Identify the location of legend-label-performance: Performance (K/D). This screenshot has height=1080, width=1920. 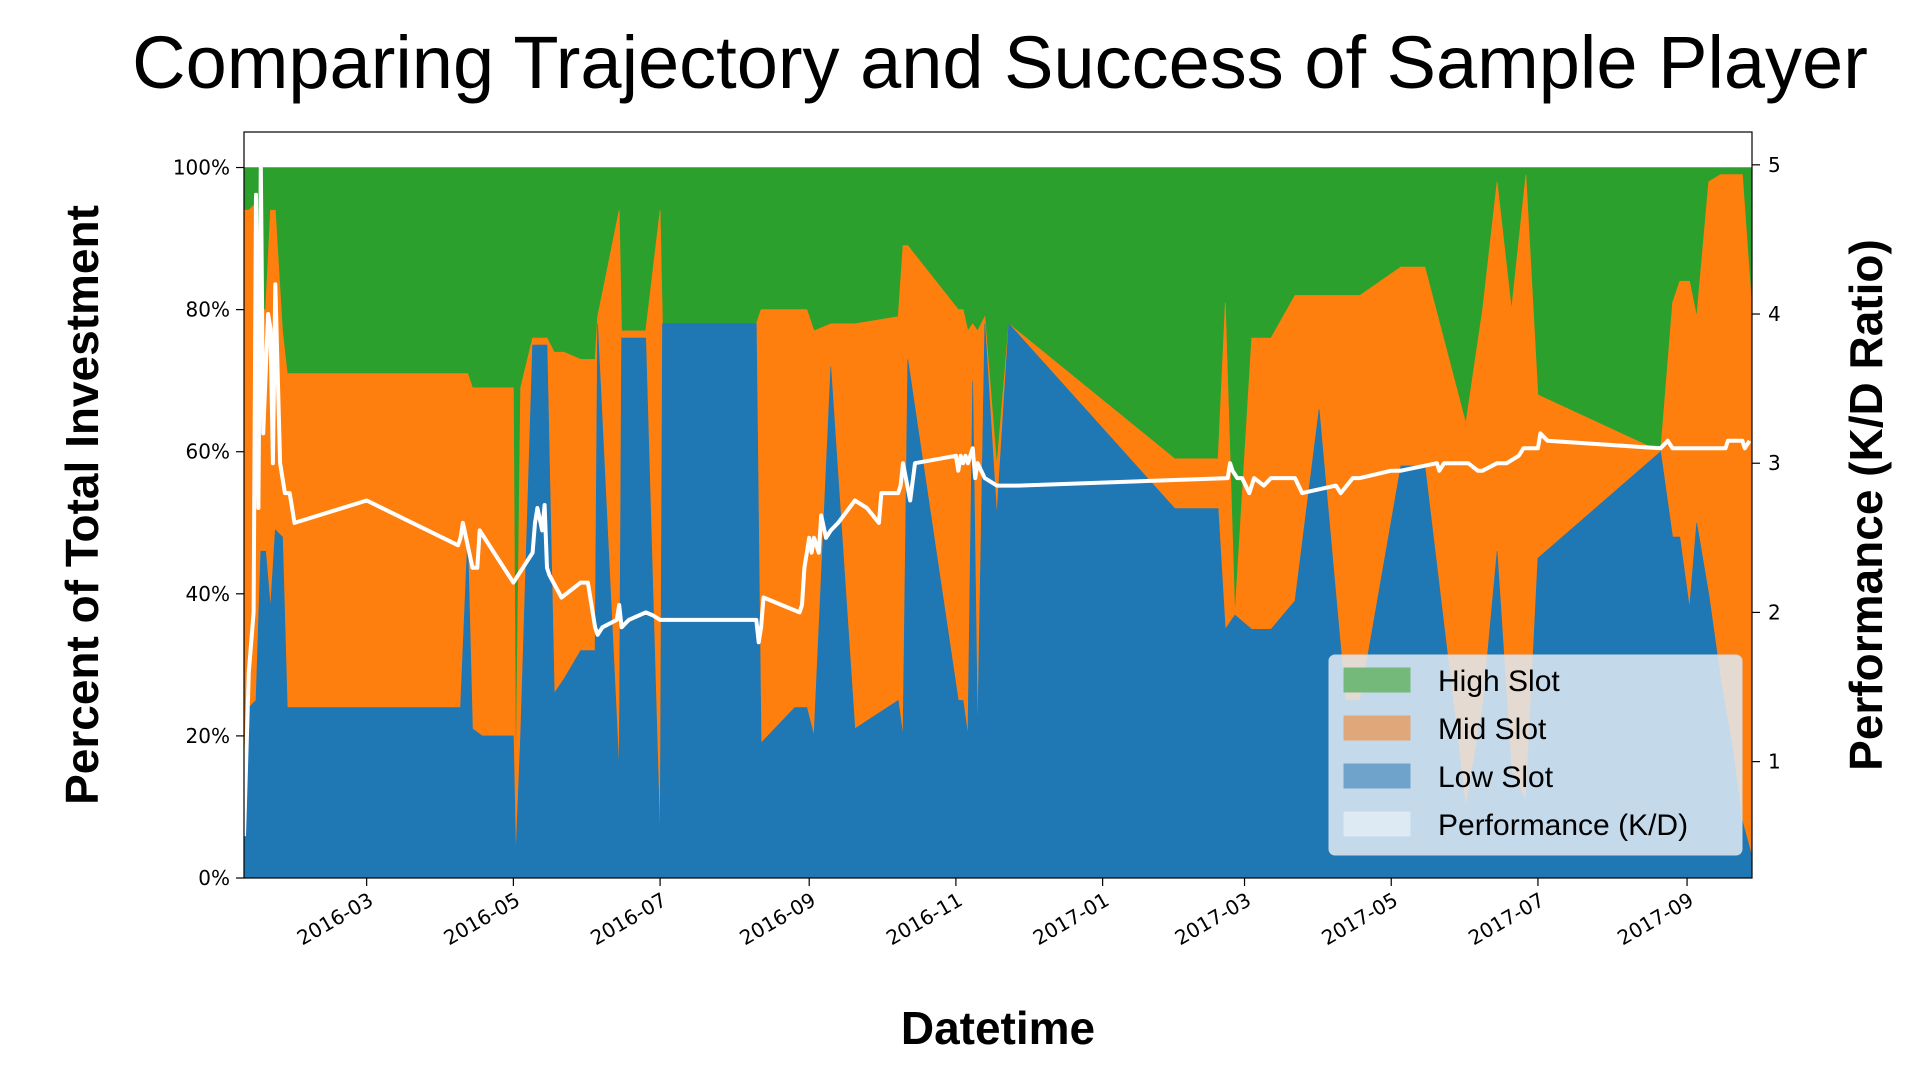
(1563, 825).